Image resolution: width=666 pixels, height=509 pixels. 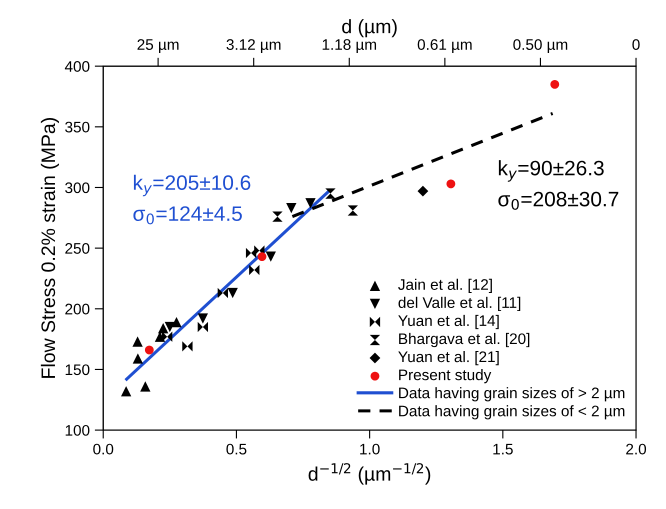 I want to click on x-tick-label: 1.5, so click(x=503, y=449).